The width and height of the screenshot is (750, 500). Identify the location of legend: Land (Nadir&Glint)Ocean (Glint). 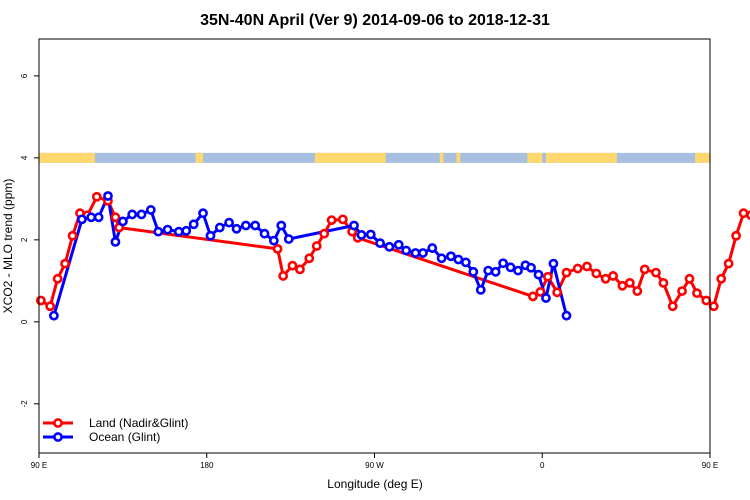
(115, 430).